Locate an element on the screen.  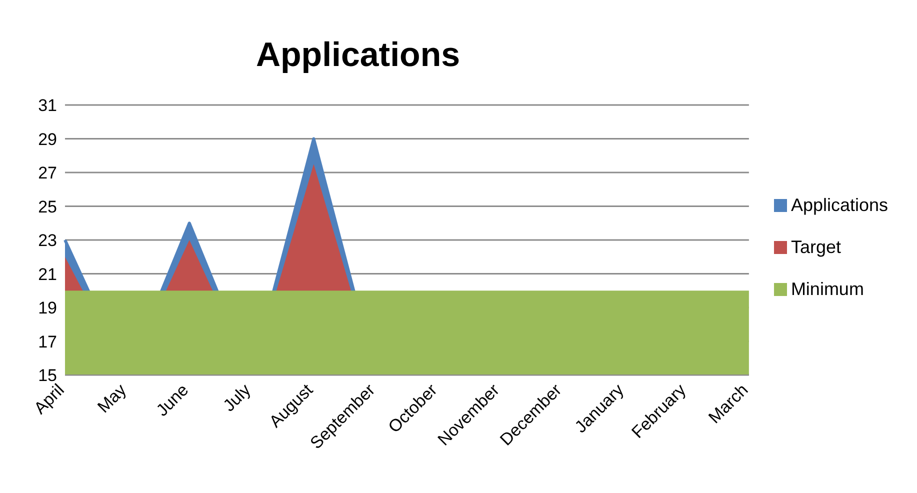
y-tick-label: 21 is located at coordinates (47, 274).